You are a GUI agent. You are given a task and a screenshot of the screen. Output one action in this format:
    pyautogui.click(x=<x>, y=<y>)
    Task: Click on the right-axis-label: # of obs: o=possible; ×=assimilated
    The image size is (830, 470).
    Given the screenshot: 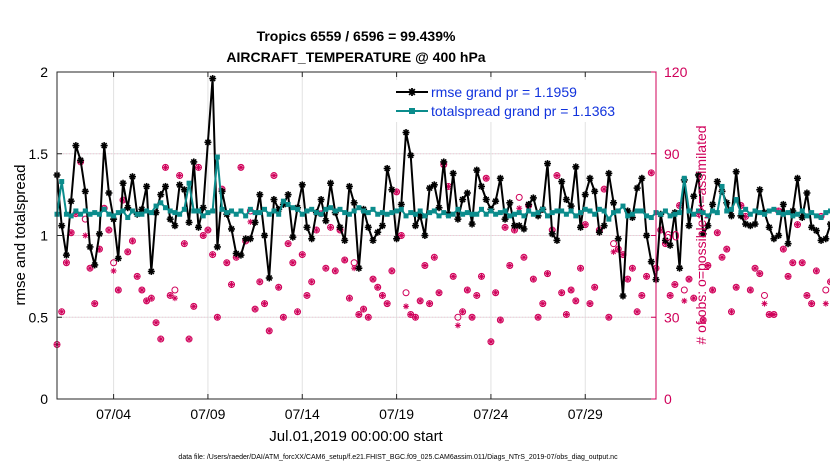 What is the action you would take?
    pyautogui.click(x=701, y=234)
    